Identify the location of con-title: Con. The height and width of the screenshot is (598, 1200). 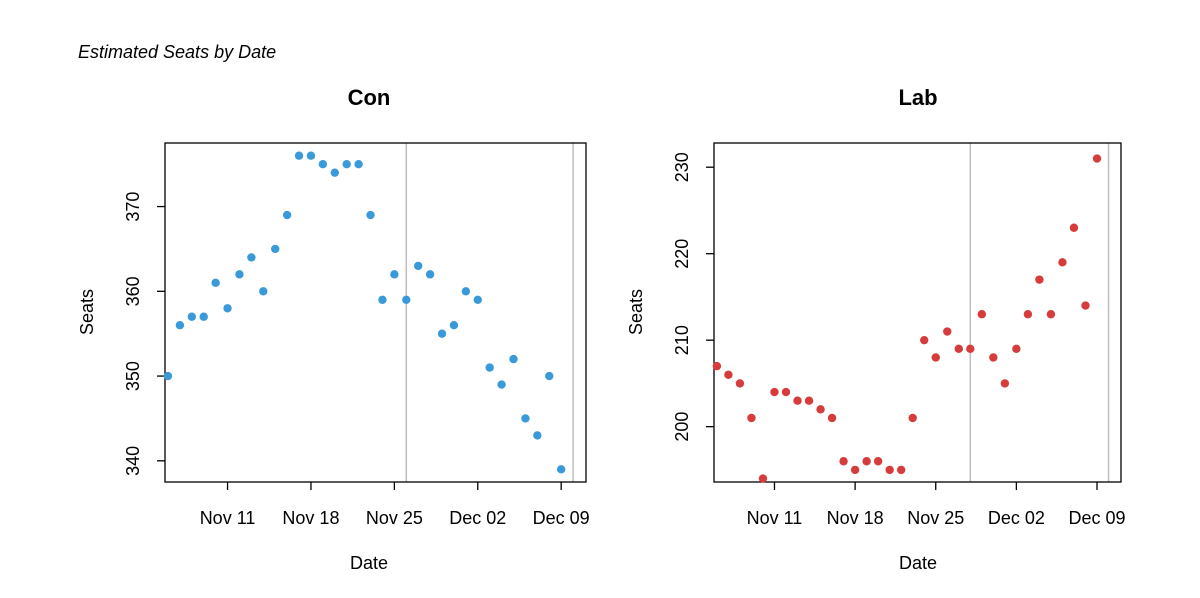
(369, 97).